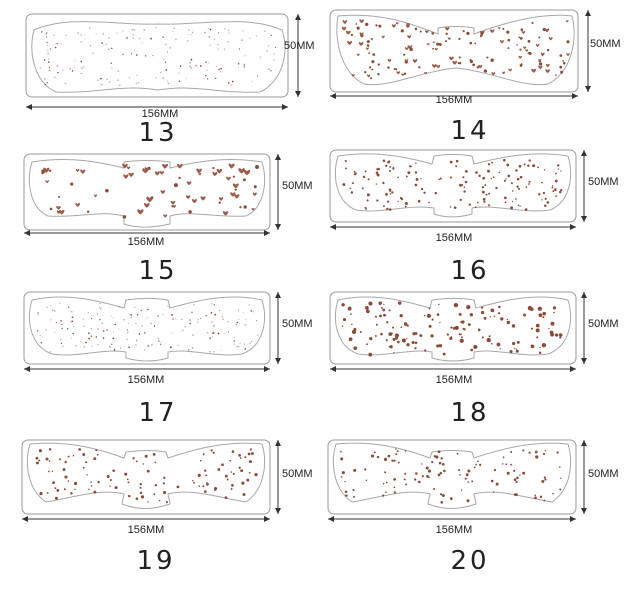 The height and width of the screenshot is (590, 640). Describe the element at coordinates (603, 182) in the screenshot. I see `patch-16-height-label: 50MM` at that location.